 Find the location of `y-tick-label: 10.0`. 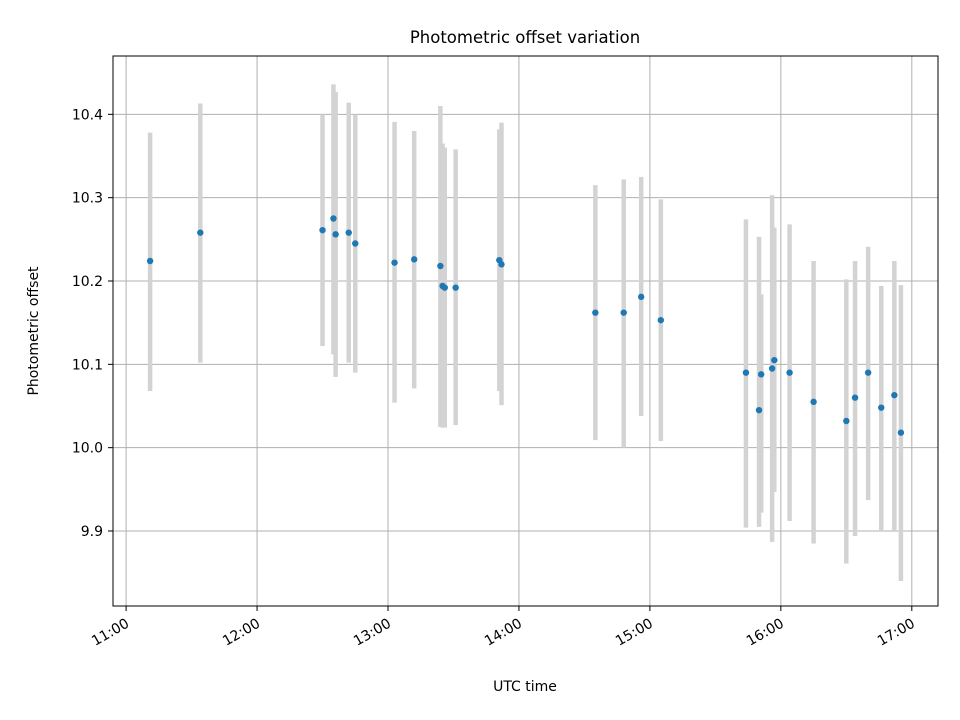

y-tick-label: 10.0 is located at coordinates (87, 449).